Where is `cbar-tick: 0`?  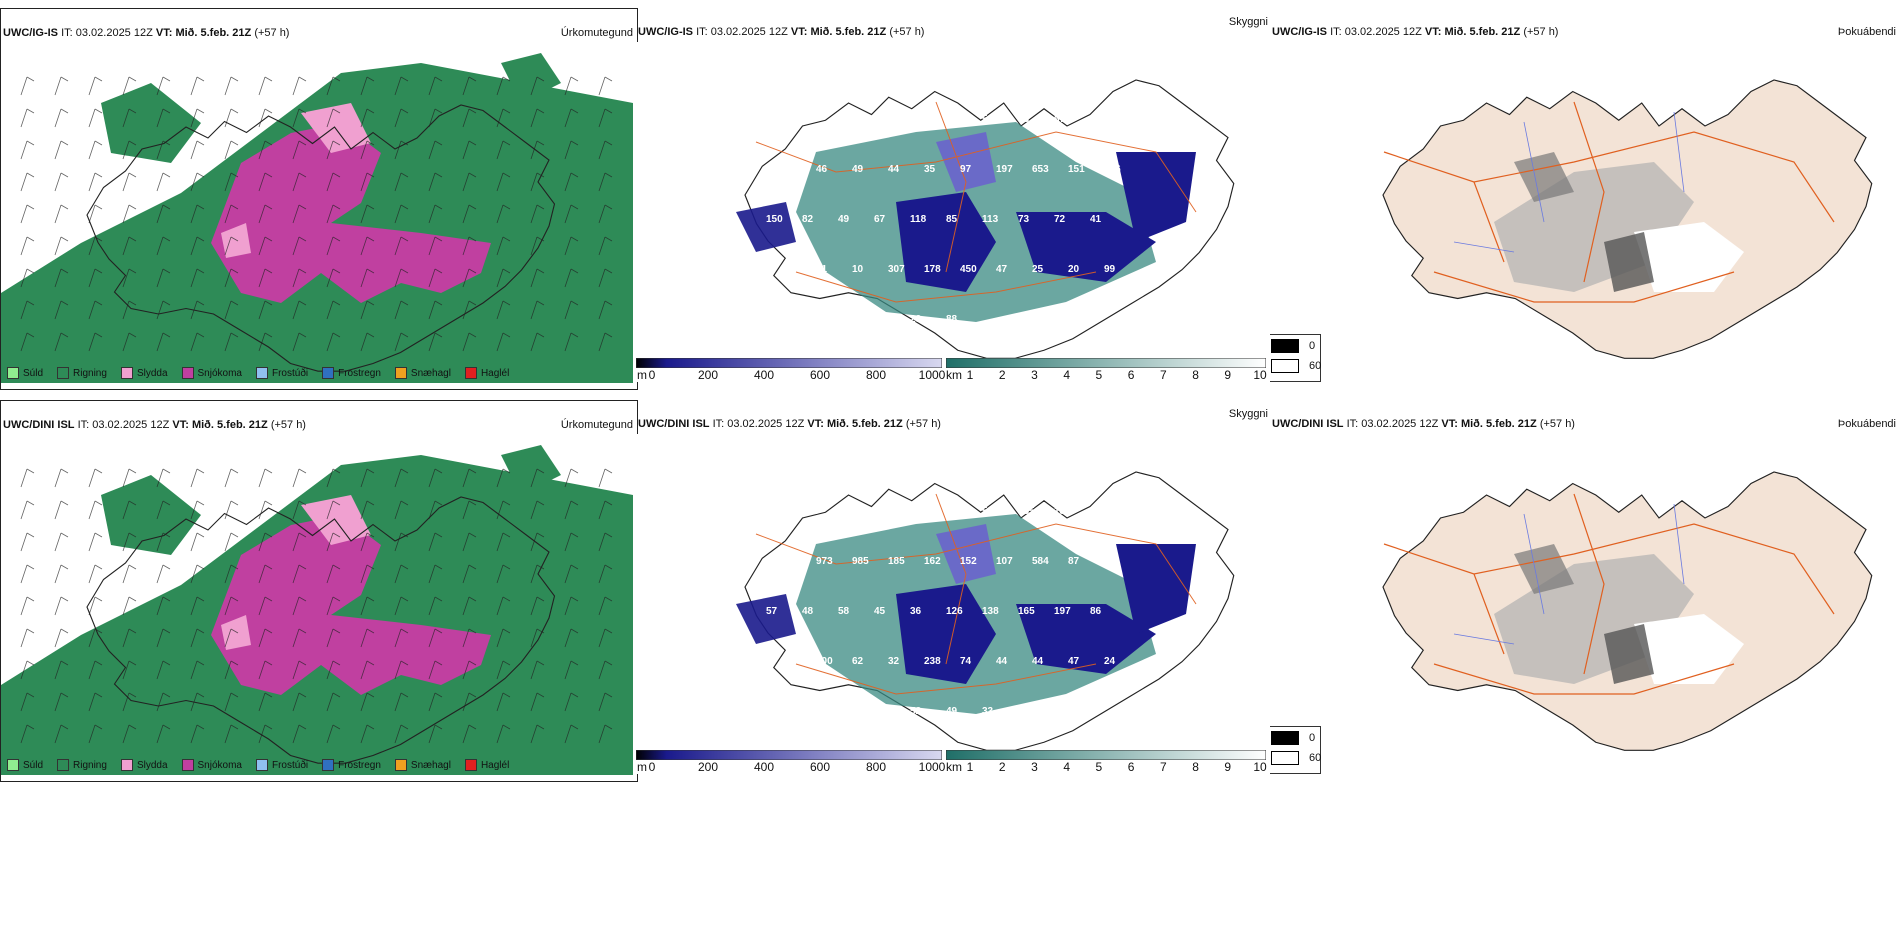
cbar-tick: 0 is located at coordinates (652, 375).